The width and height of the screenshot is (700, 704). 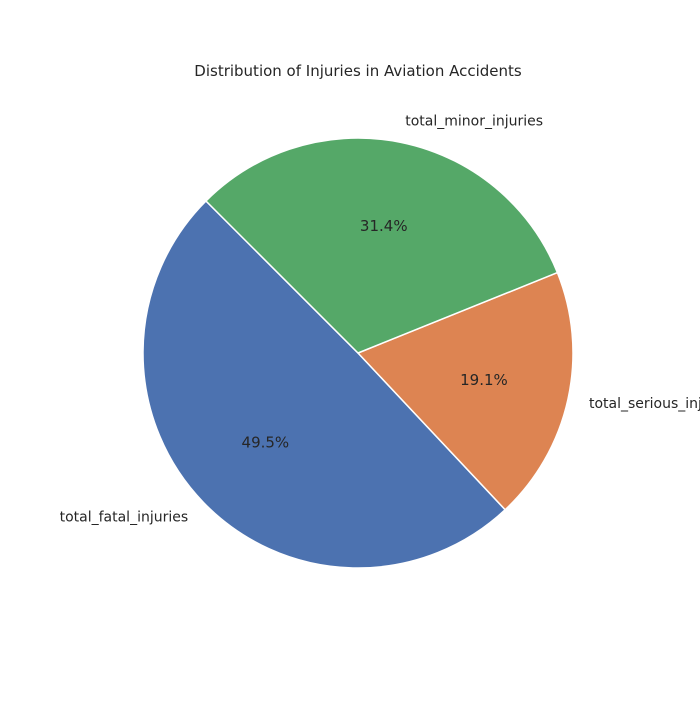 I want to click on slice-percent-total-serious-injuries: 19.1%, so click(x=484, y=380).